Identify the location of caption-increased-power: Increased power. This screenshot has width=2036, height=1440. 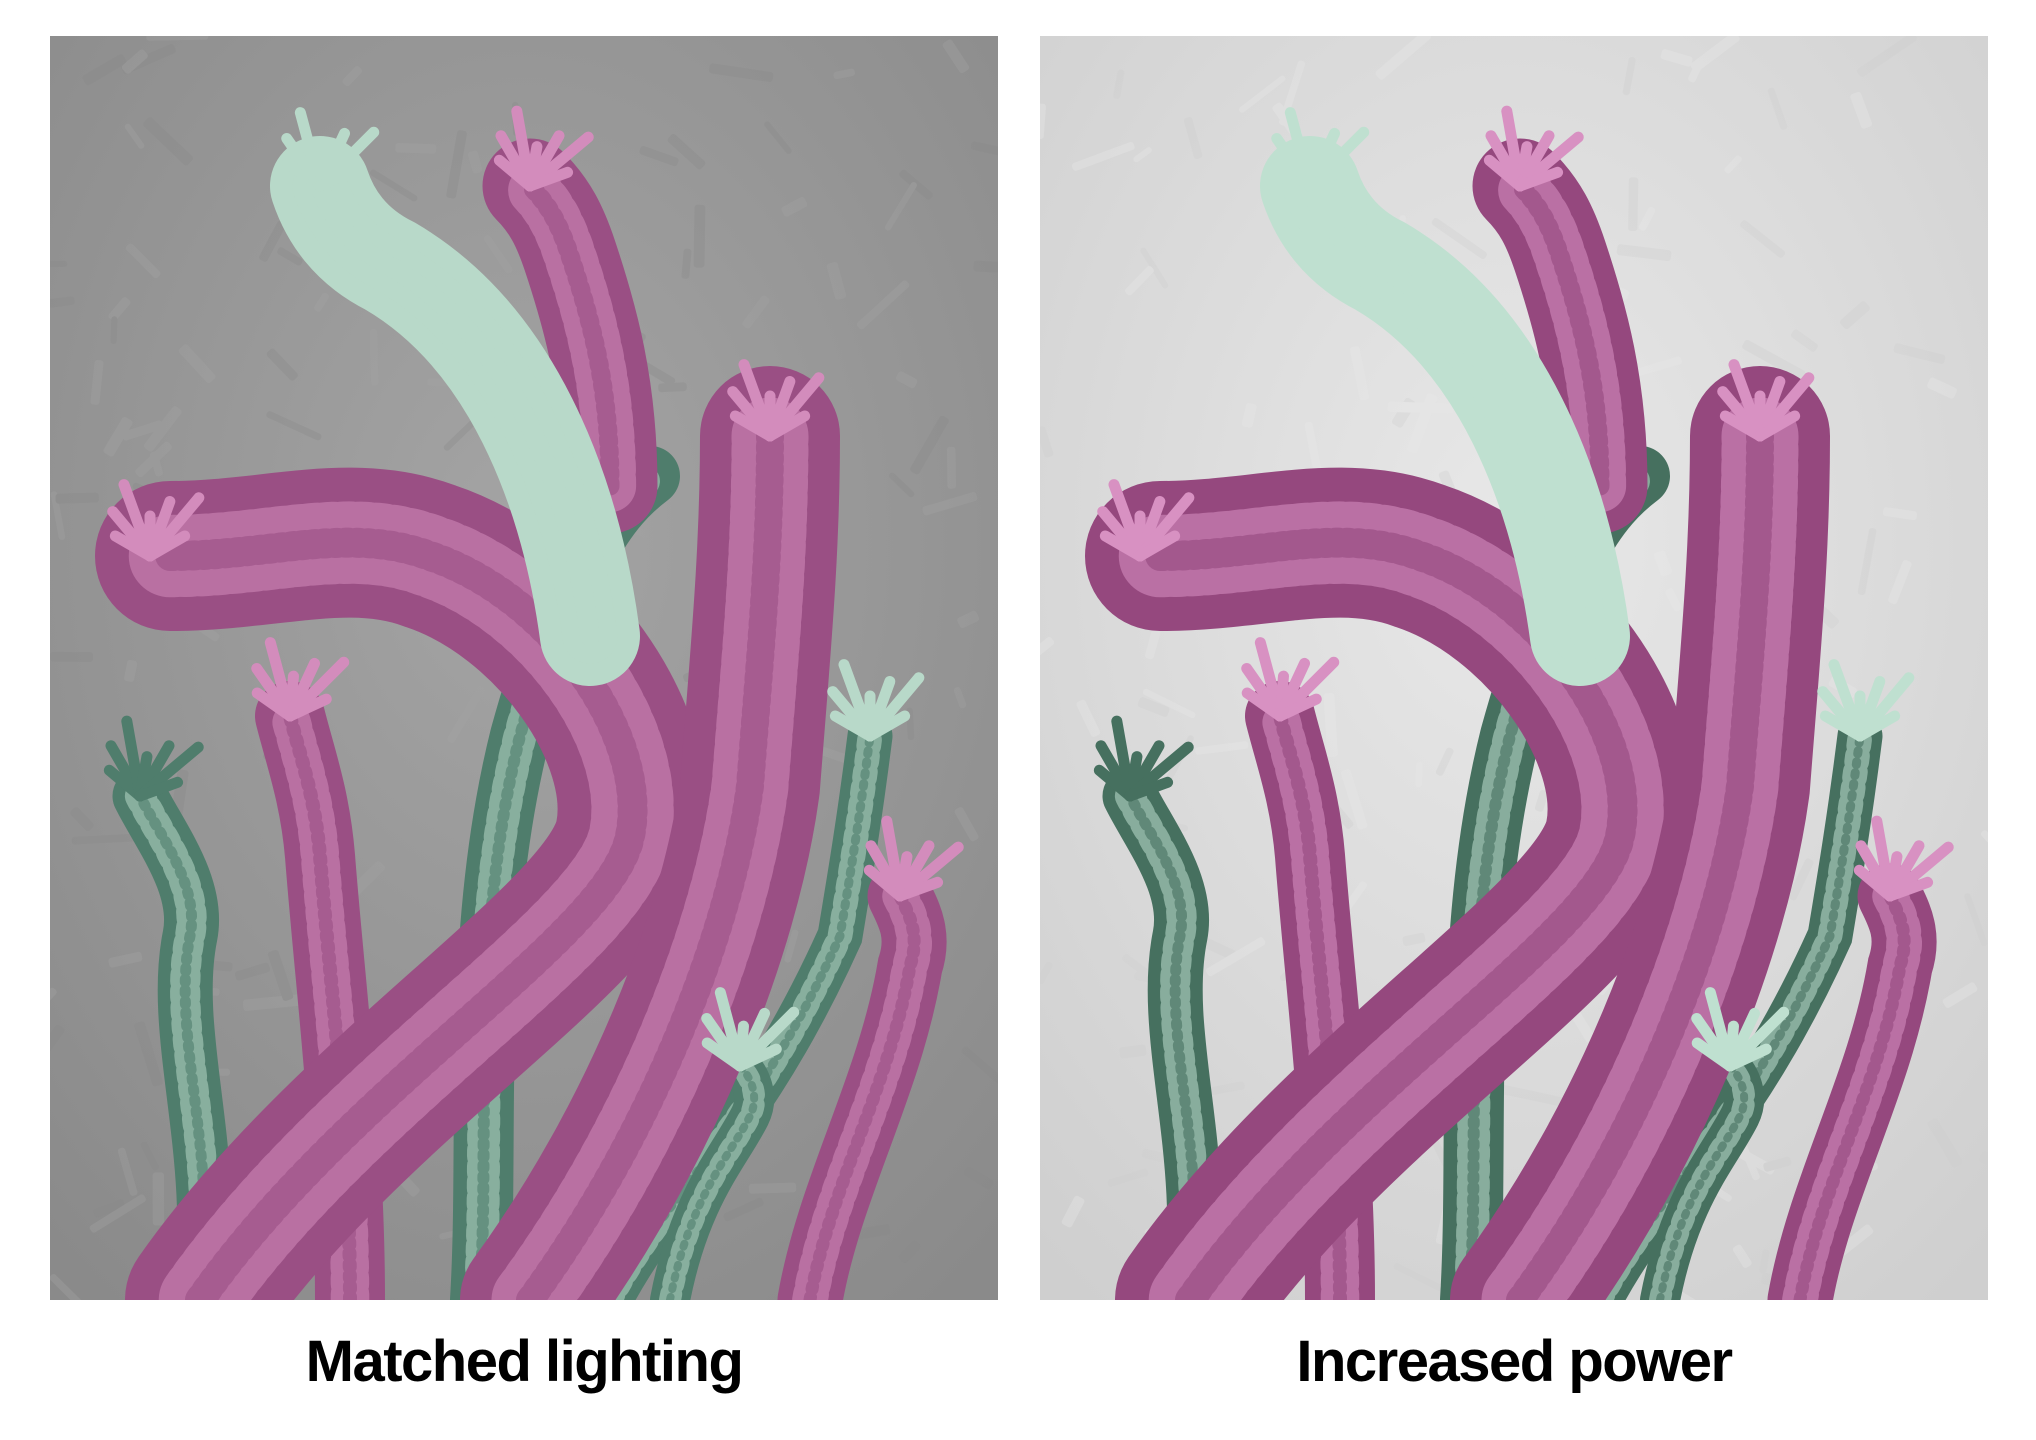
(1514, 1361).